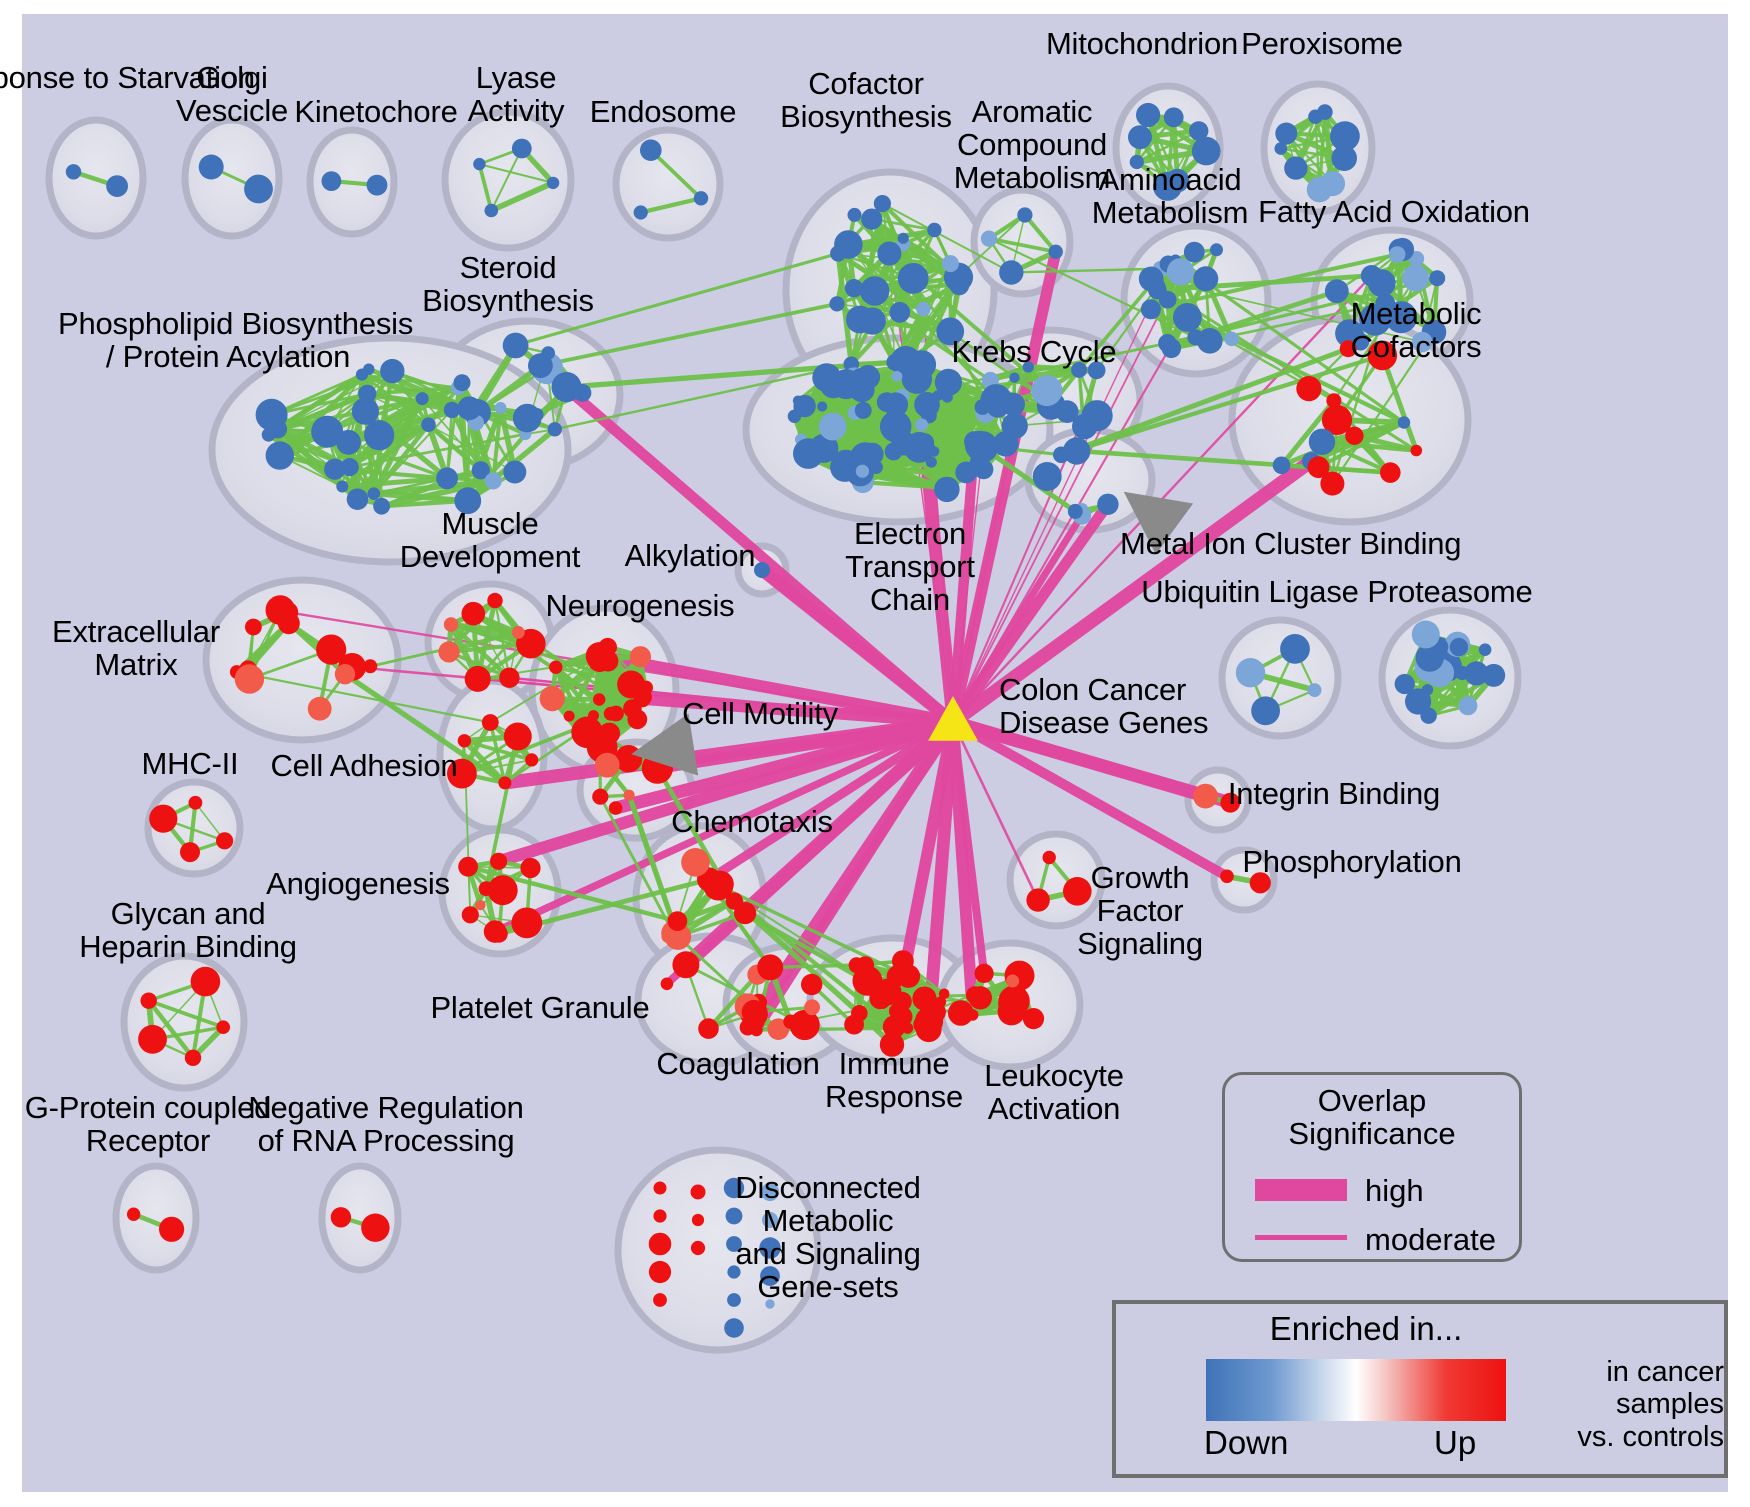  What do you see at coordinates (663, 111) in the screenshot?
I see `cluster-label: Endosome` at bounding box center [663, 111].